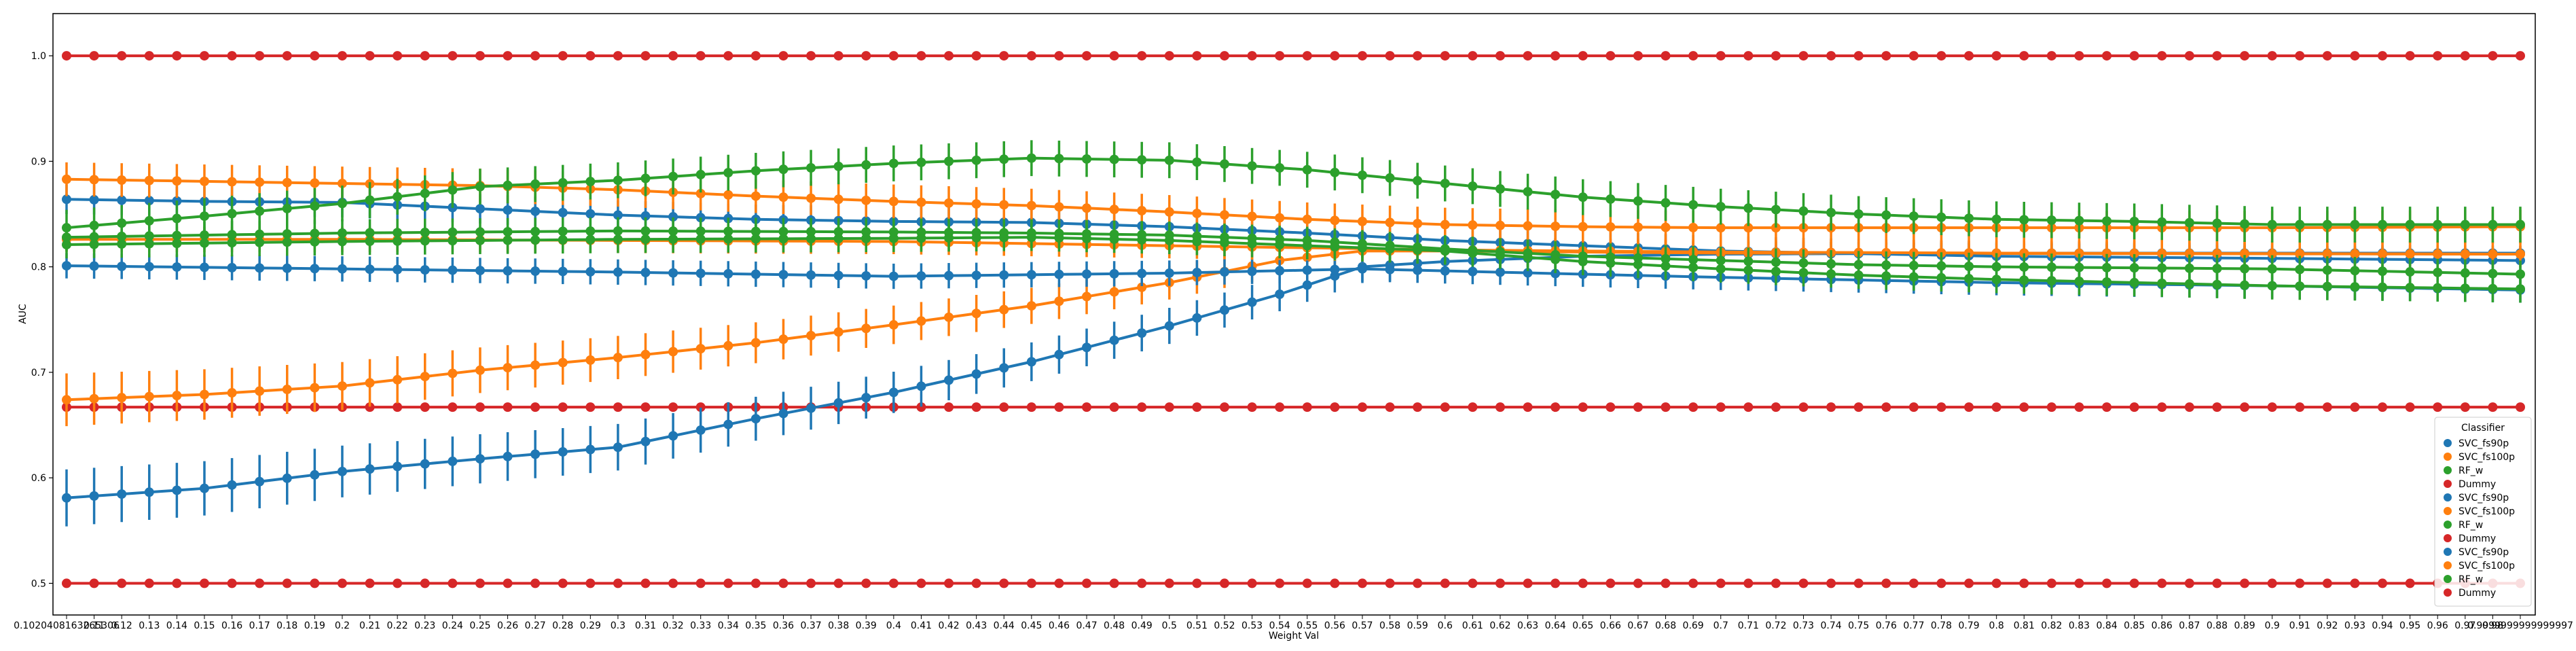  I want to click on x-tick-label: 0.28, so click(562, 625).